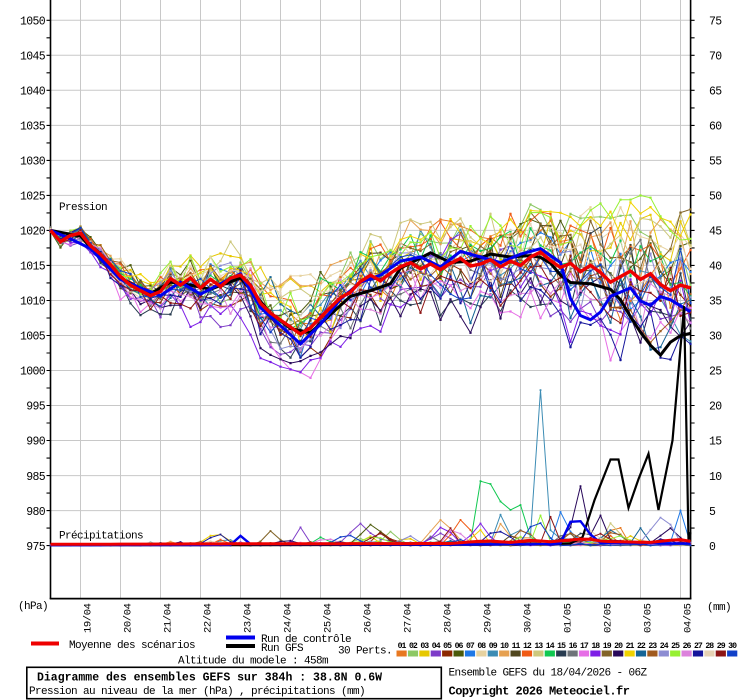 The image size is (740, 700). Describe the element at coordinates (365, 652) in the screenshot. I see `svg-text: 30 Perts.` at that location.